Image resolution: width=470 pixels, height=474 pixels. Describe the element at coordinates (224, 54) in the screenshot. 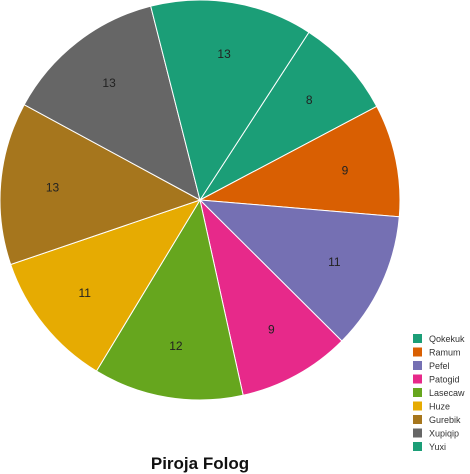

I see `slice-value-label-yuxi: 13` at that location.